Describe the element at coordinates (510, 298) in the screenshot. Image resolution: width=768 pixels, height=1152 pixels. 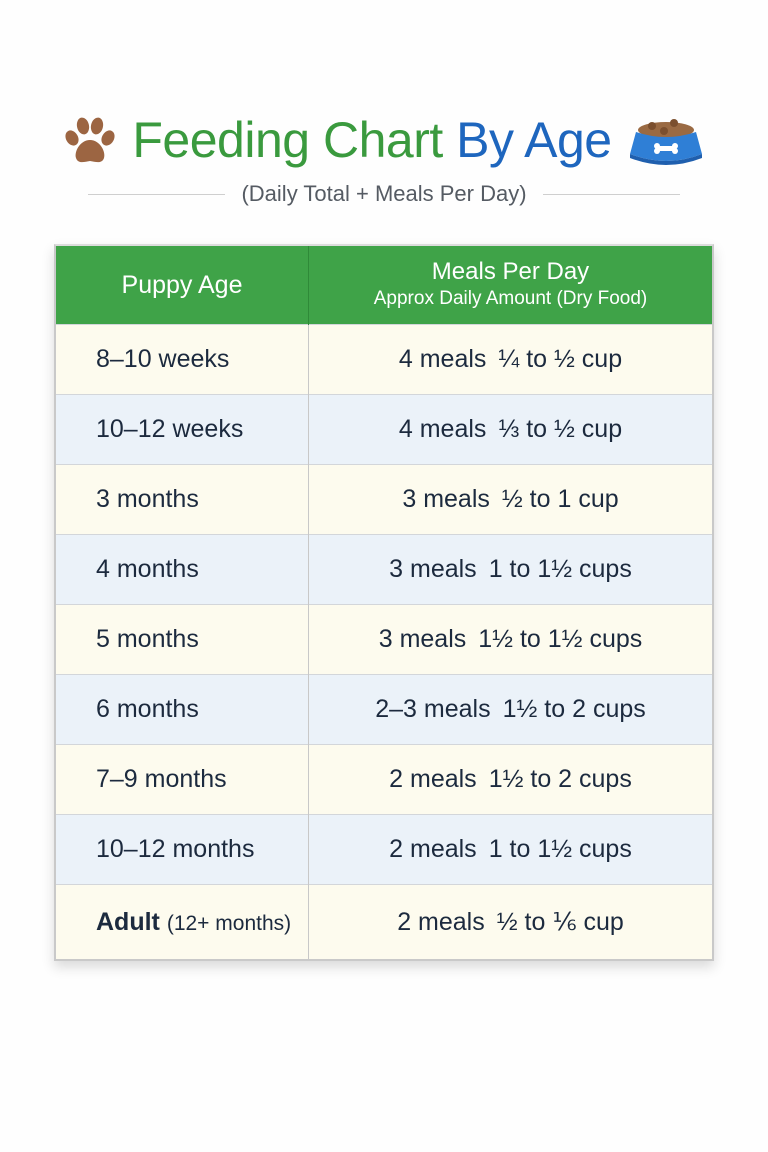
I see `column-header-meals-subtitle: Approx Daily Amount (Dry Food)` at that location.